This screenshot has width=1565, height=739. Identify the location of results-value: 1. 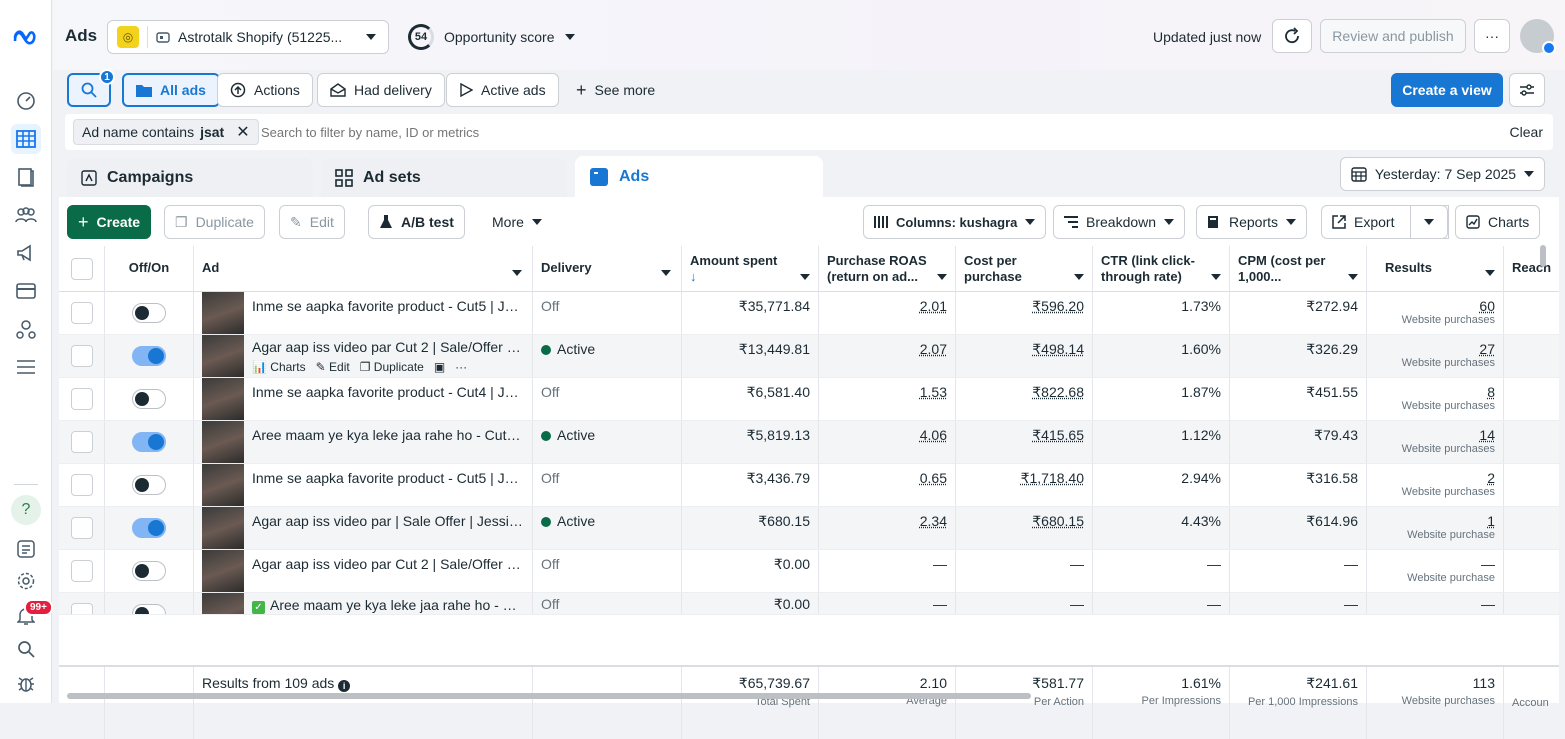
(1491, 521).